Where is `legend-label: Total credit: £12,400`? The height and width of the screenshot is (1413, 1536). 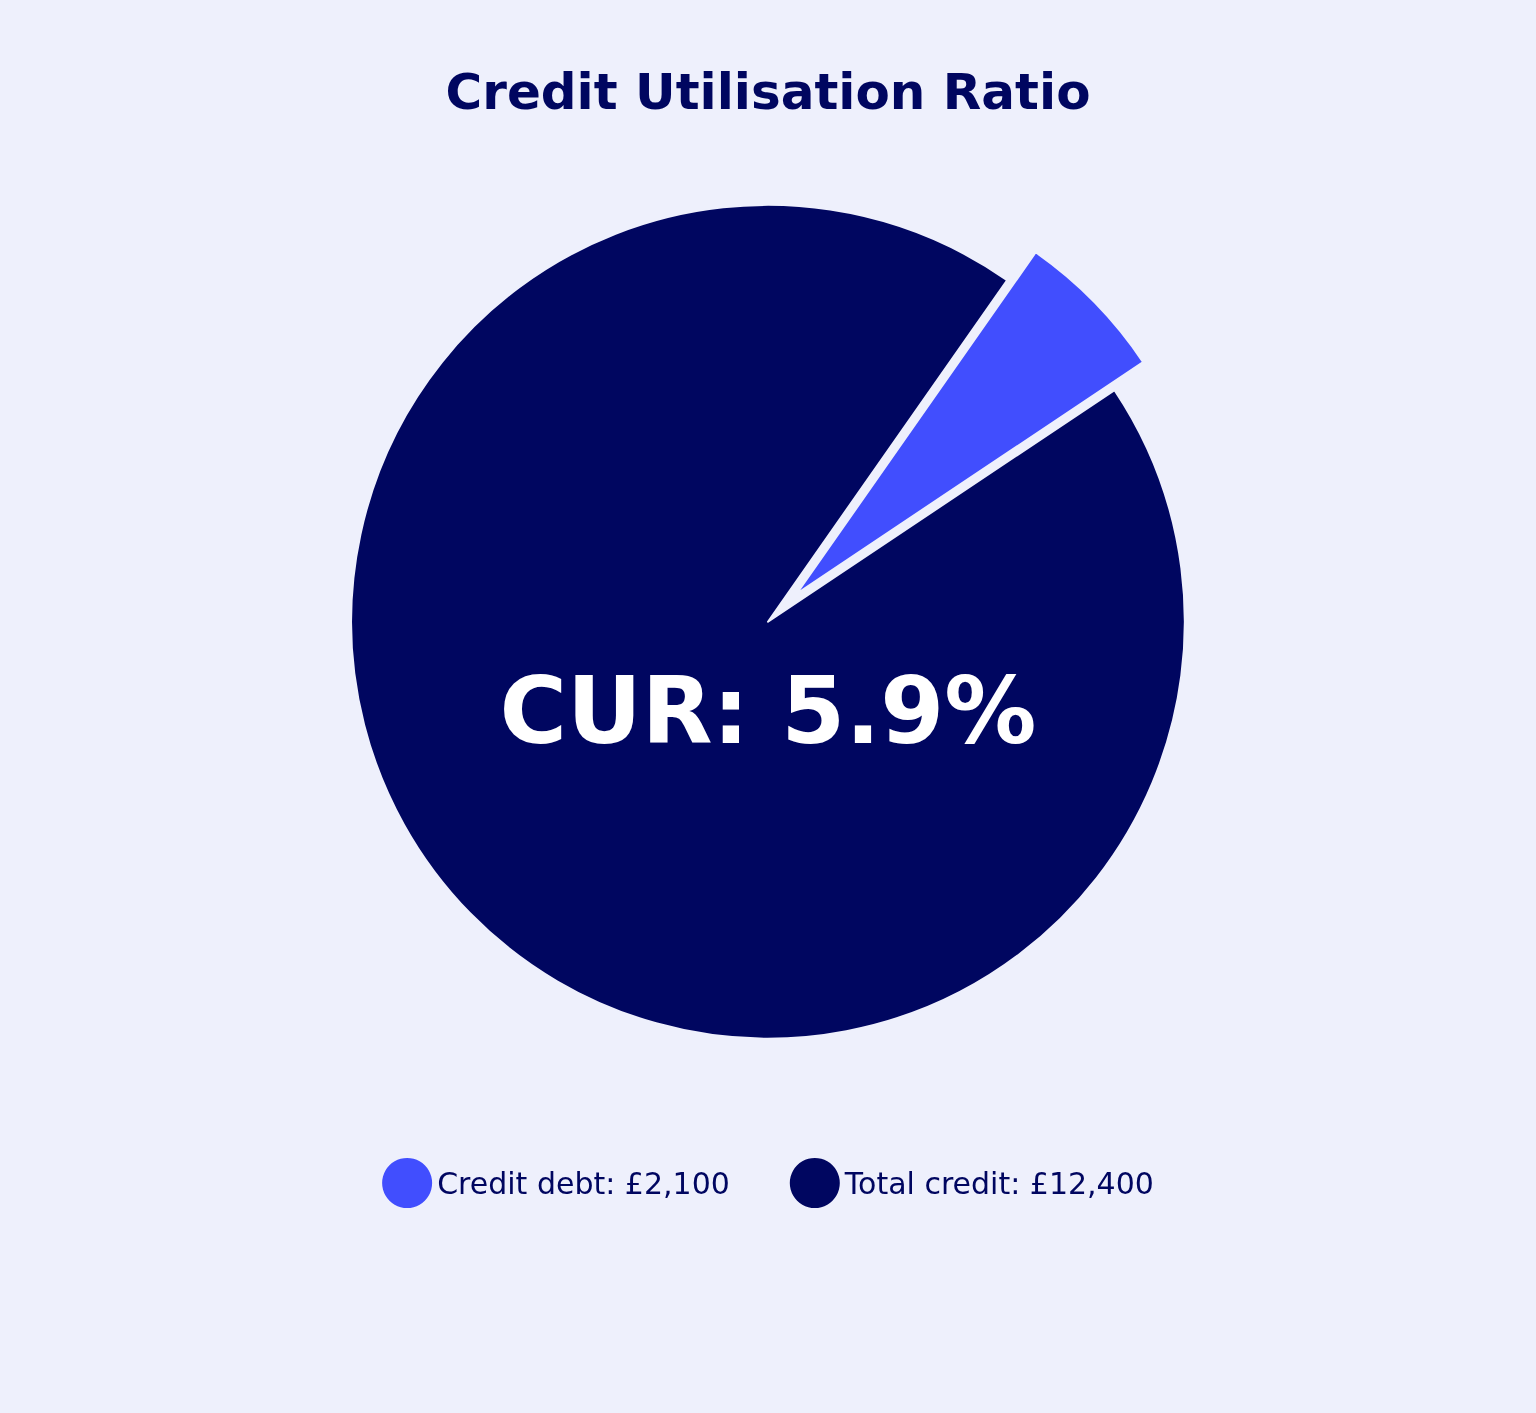 legend-label: Total credit: £12,400 is located at coordinates (998, 1183).